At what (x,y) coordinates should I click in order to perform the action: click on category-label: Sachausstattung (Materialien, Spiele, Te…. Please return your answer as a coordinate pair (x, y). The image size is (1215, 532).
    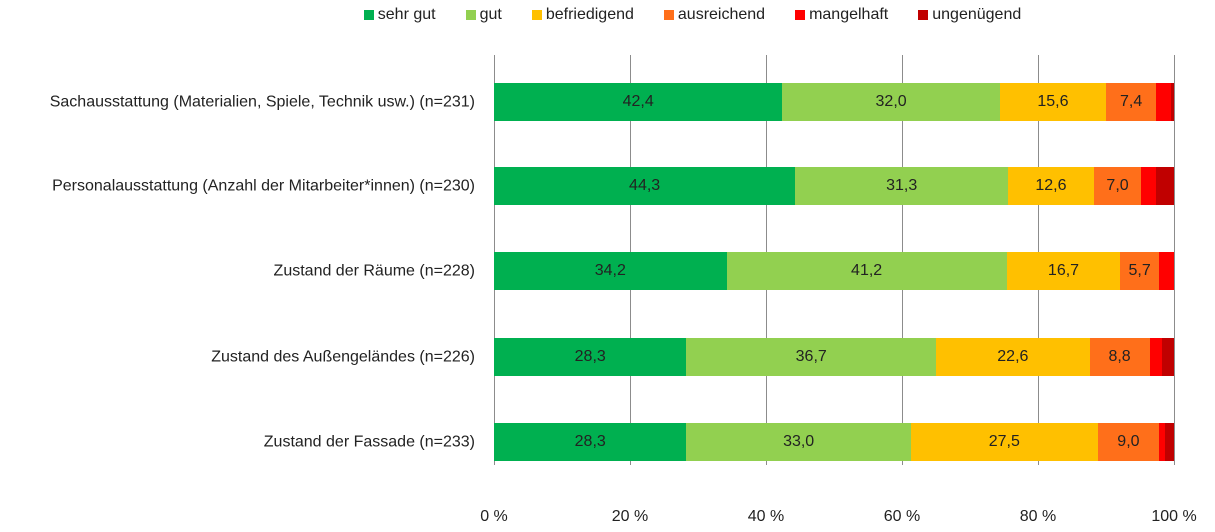
    Looking at the image, I should click on (240, 102).